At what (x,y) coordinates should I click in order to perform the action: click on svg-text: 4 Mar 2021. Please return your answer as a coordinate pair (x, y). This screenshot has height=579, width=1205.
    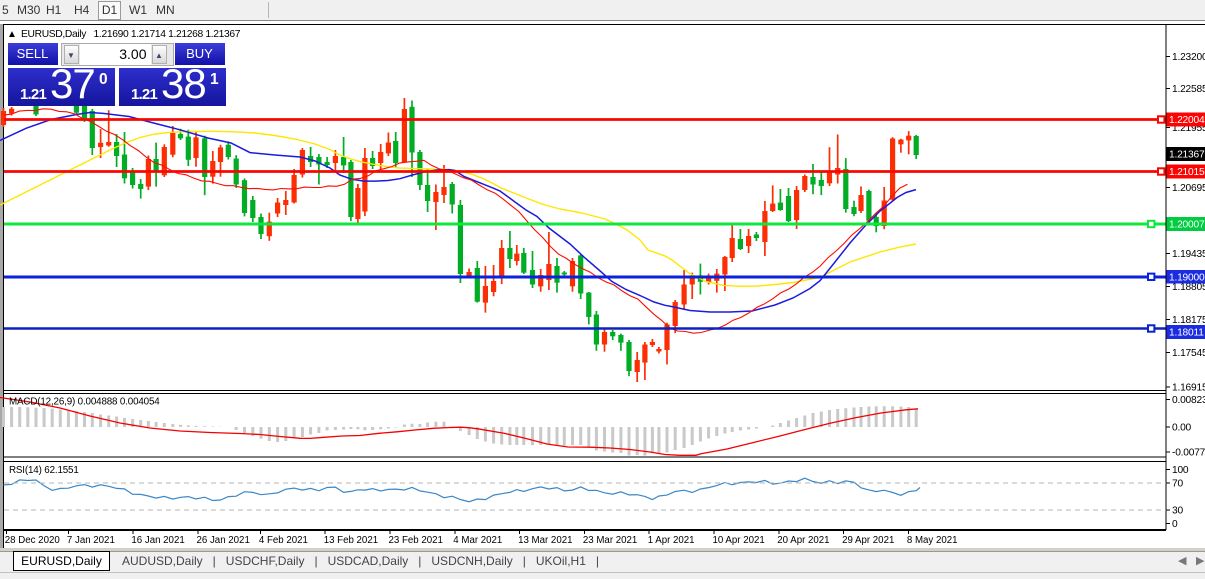
    Looking at the image, I should click on (477, 540).